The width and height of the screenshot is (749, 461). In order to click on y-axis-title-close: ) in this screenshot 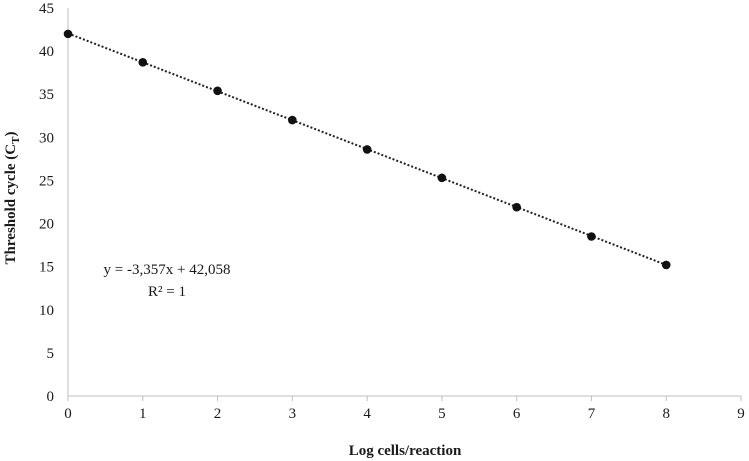, I will do `click(11, 134)`.